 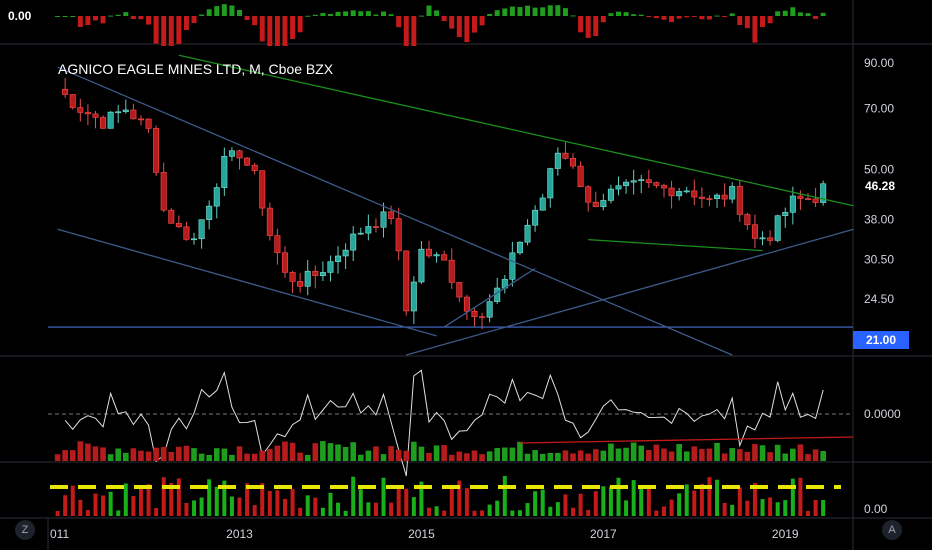 What do you see at coordinates (59, 534) in the screenshot?
I see `x-tick-label: 011` at bounding box center [59, 534].